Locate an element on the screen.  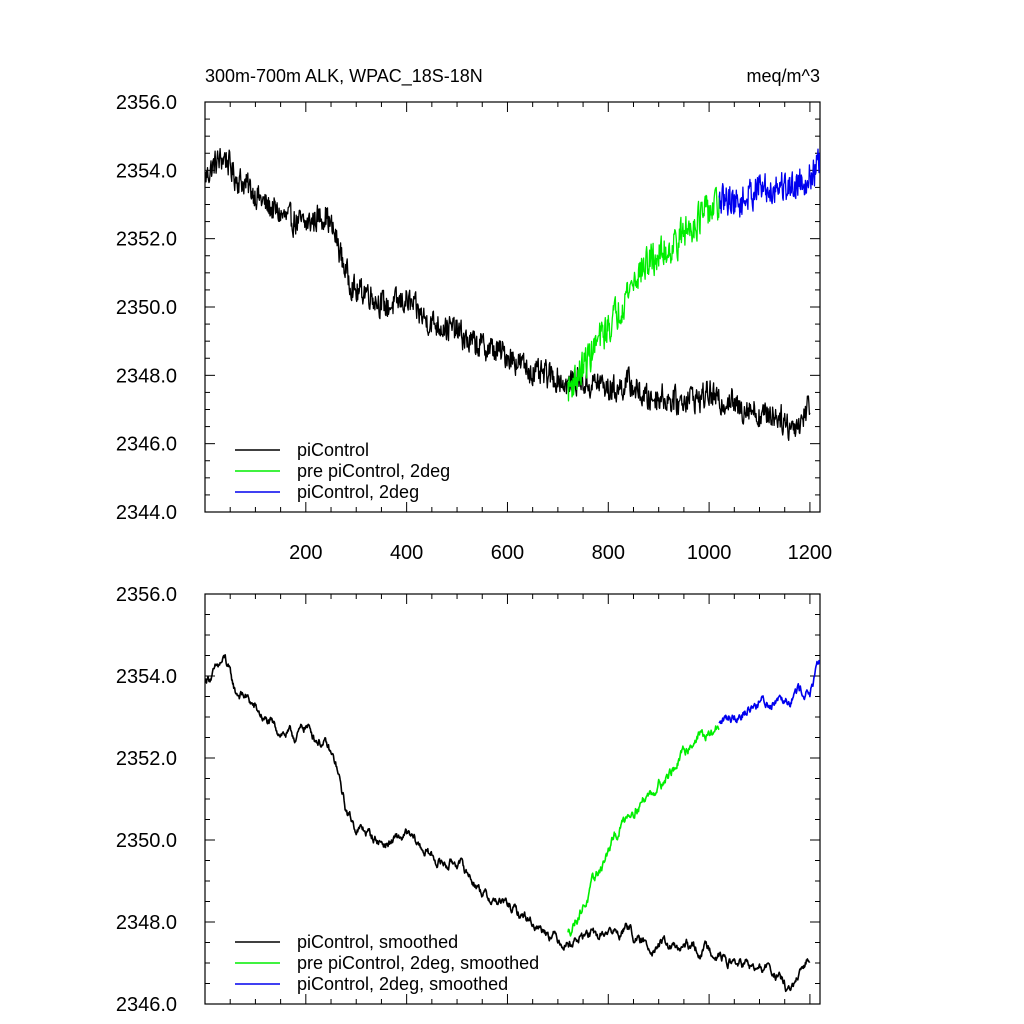
legend-label: pre piControl, 2deg, smoothed is located at coordinates (418, 963).